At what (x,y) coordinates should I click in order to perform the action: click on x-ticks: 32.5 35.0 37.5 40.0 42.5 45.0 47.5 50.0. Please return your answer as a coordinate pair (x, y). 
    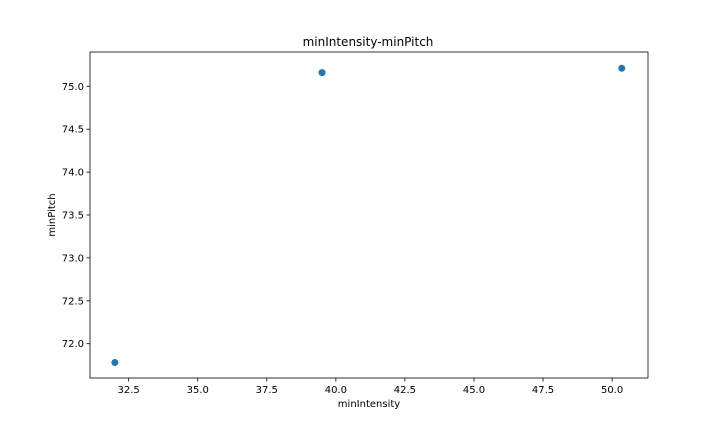
    Looking at the image, I should click on (370, 387).